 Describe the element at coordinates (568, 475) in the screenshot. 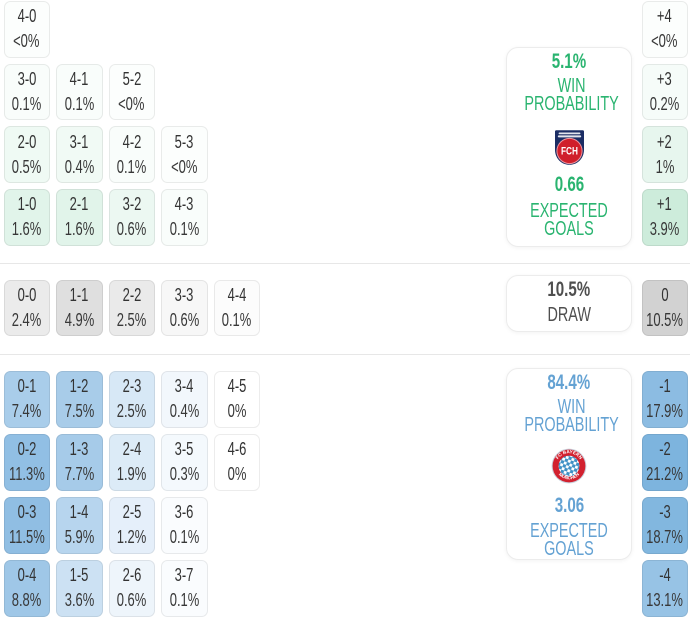

I see `svg-text: MÜNCHEN` at that location.